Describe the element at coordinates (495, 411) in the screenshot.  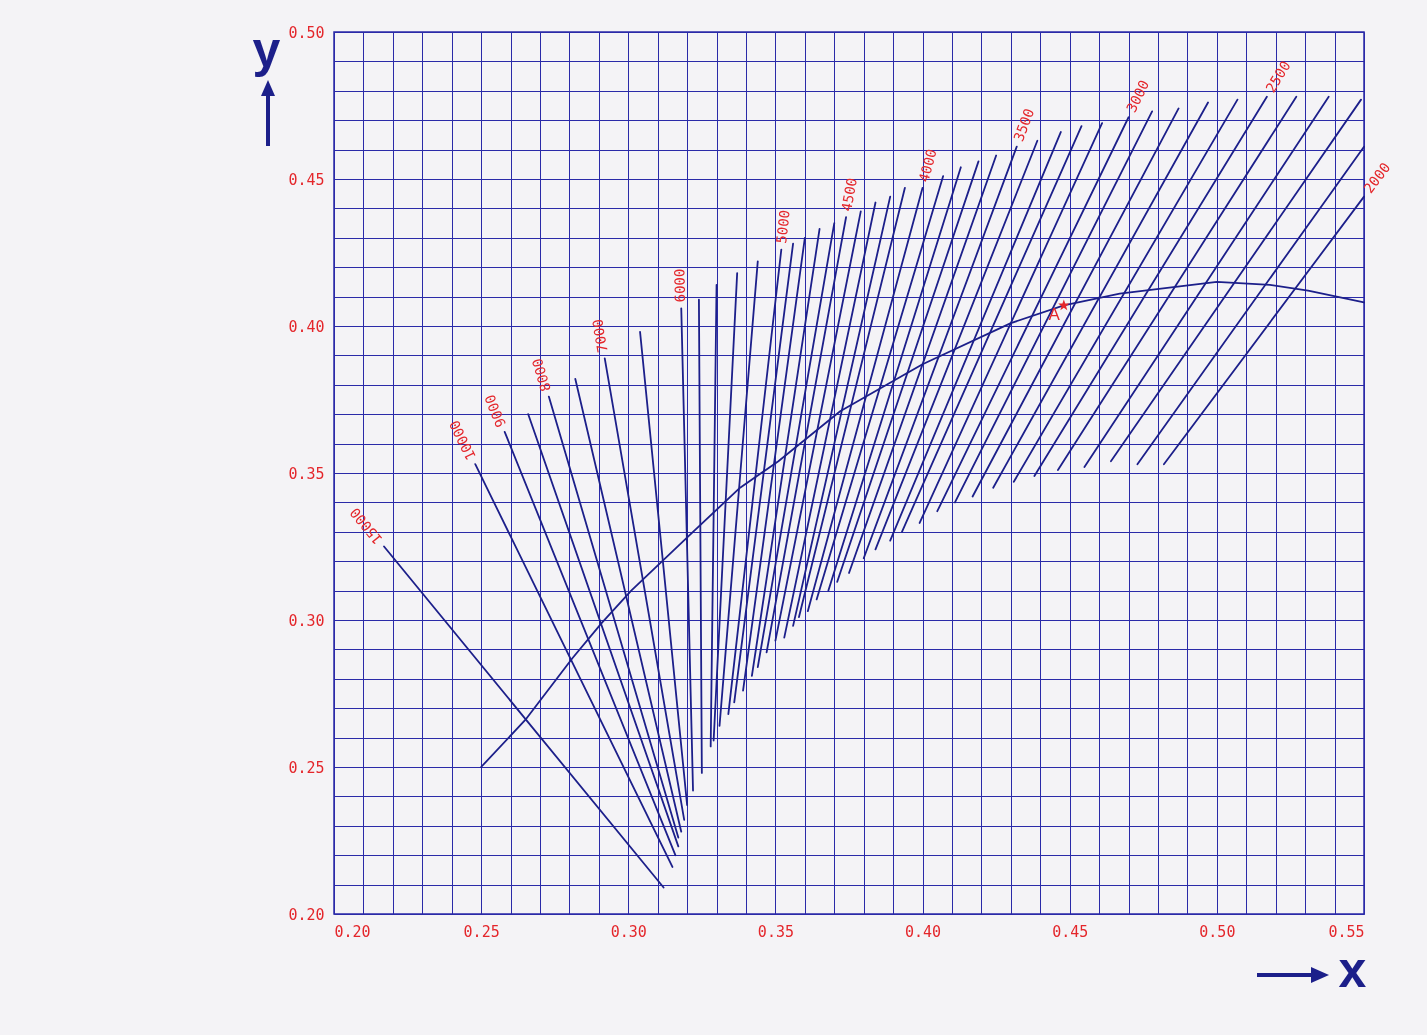
I see `text: 9000` at that location.